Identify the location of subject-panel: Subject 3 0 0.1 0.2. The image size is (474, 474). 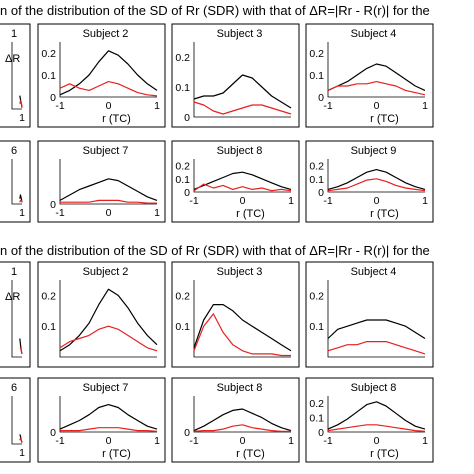
(235, 75).